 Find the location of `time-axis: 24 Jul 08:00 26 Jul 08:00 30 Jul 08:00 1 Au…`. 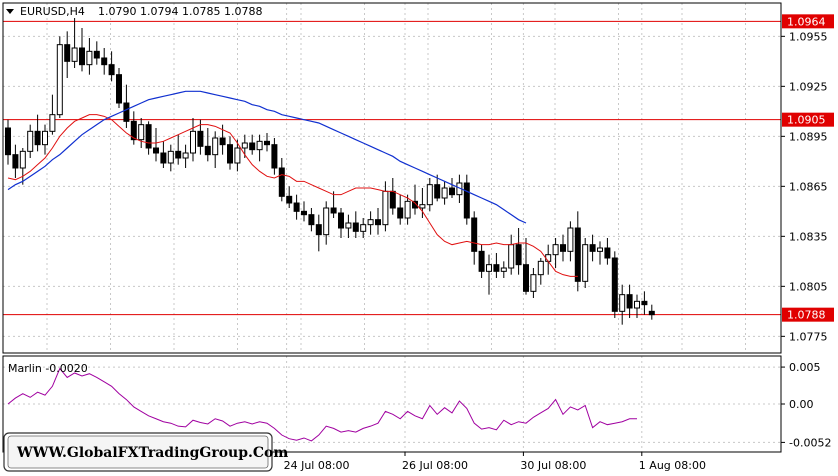

time-axis: 24 Jul 08:00 26 Jul 08:00 30 Jul 08:00 1 Au… is located at coordinates (495, 462).